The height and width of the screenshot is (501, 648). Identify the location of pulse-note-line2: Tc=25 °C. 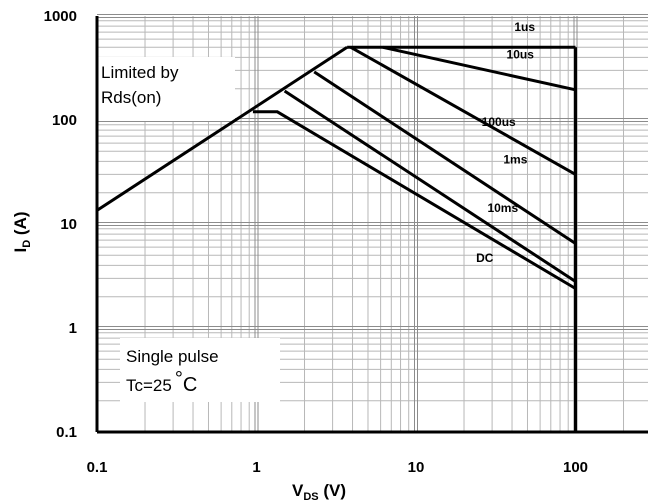
(161, 382).